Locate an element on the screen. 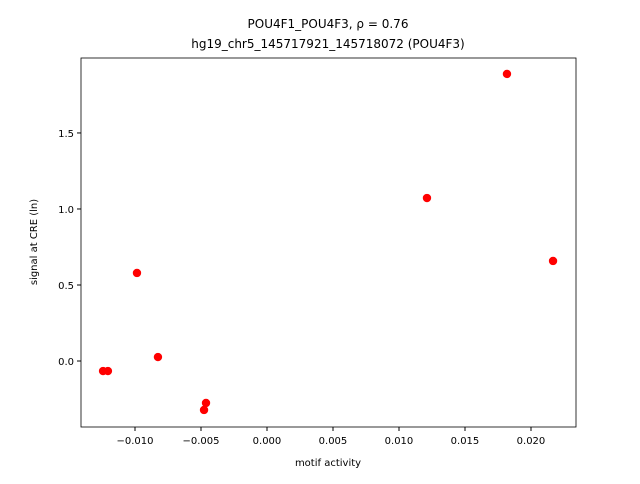 This screenshot has height=484, width=640. chart-title: POU4F1_POU4F3, ρ = 0.76 is located at coordinates (328, 24).